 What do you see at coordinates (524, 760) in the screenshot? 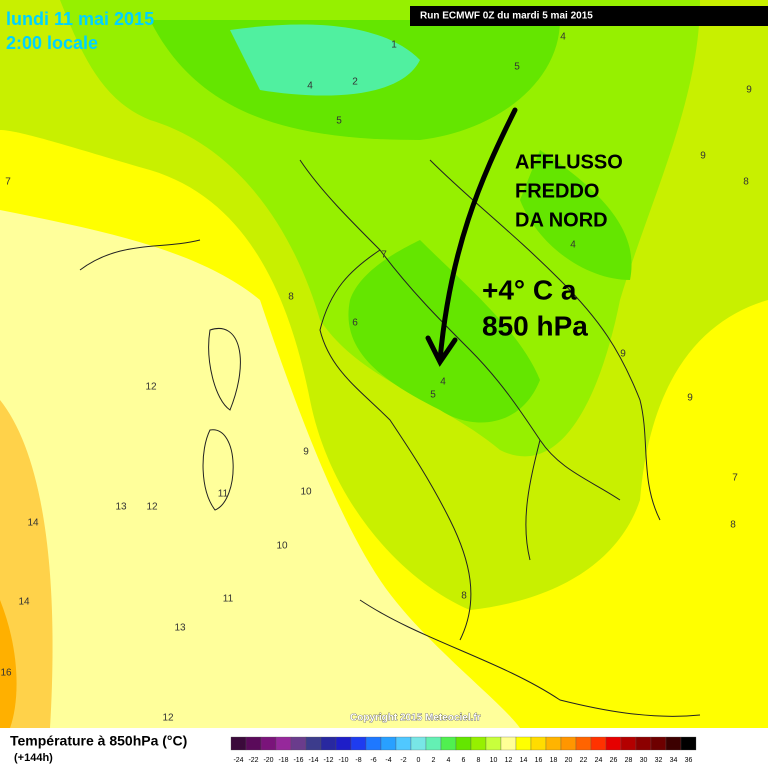
I see `legend-tick-label: 14` at bounding box center [524, 760].